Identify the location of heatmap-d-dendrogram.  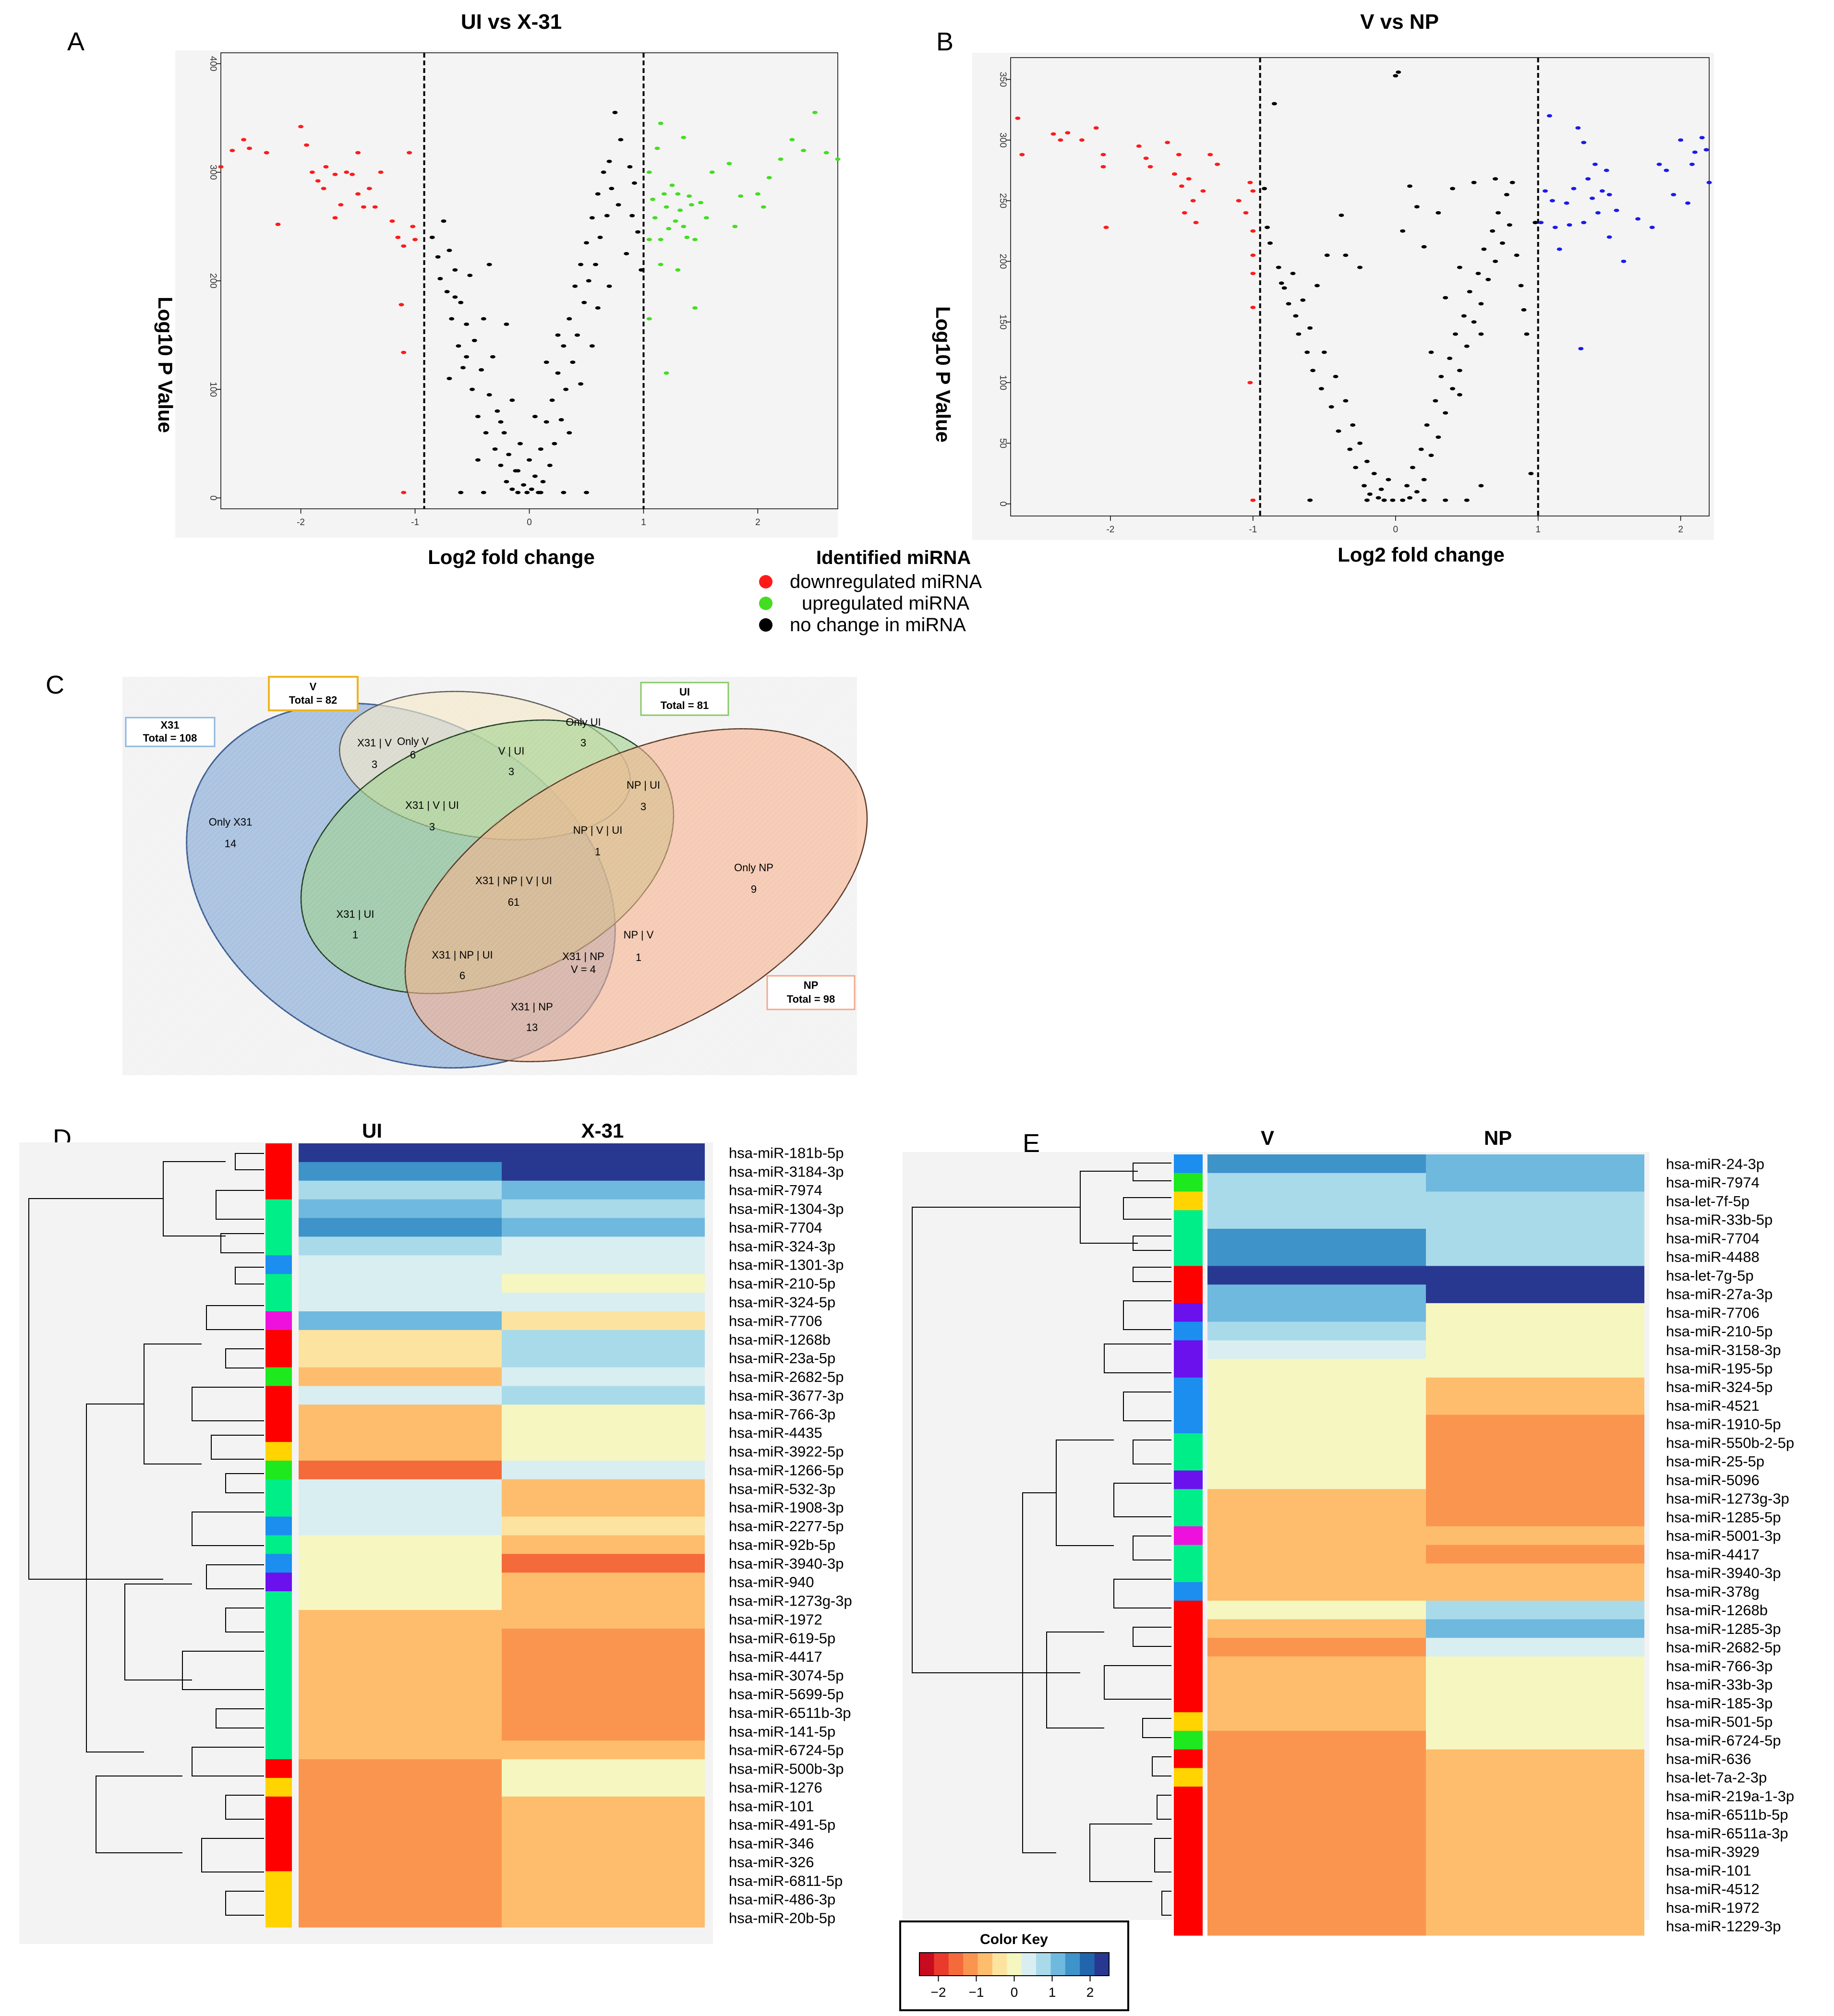
(146, 1534).